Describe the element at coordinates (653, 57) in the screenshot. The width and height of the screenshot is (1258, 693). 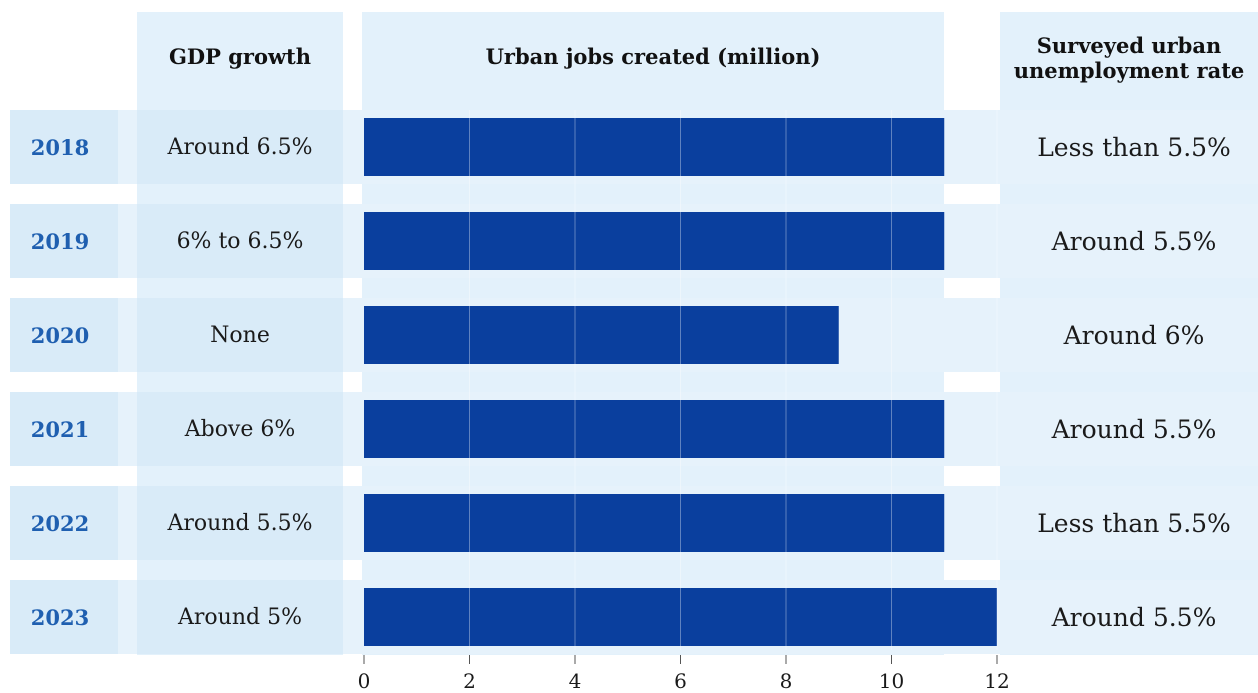
I see `jobs-header: Urban jobs created (million)` at that location.